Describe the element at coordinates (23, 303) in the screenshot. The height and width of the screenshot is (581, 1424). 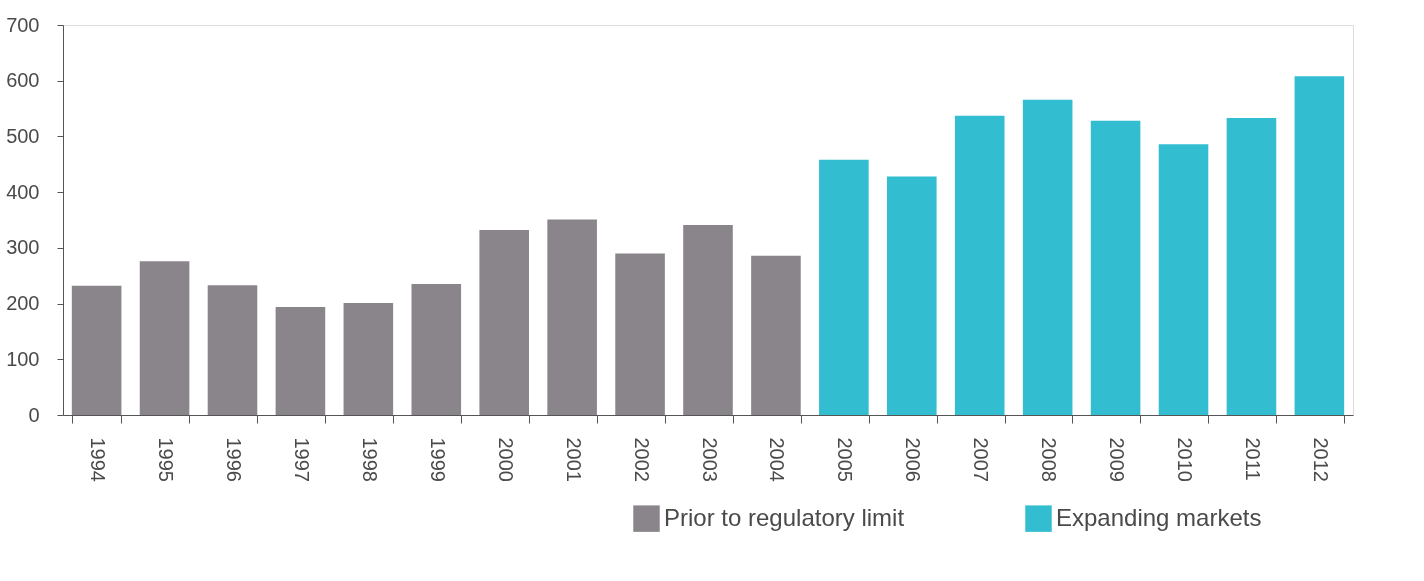
I see `y-tick-label: 200` at that location.